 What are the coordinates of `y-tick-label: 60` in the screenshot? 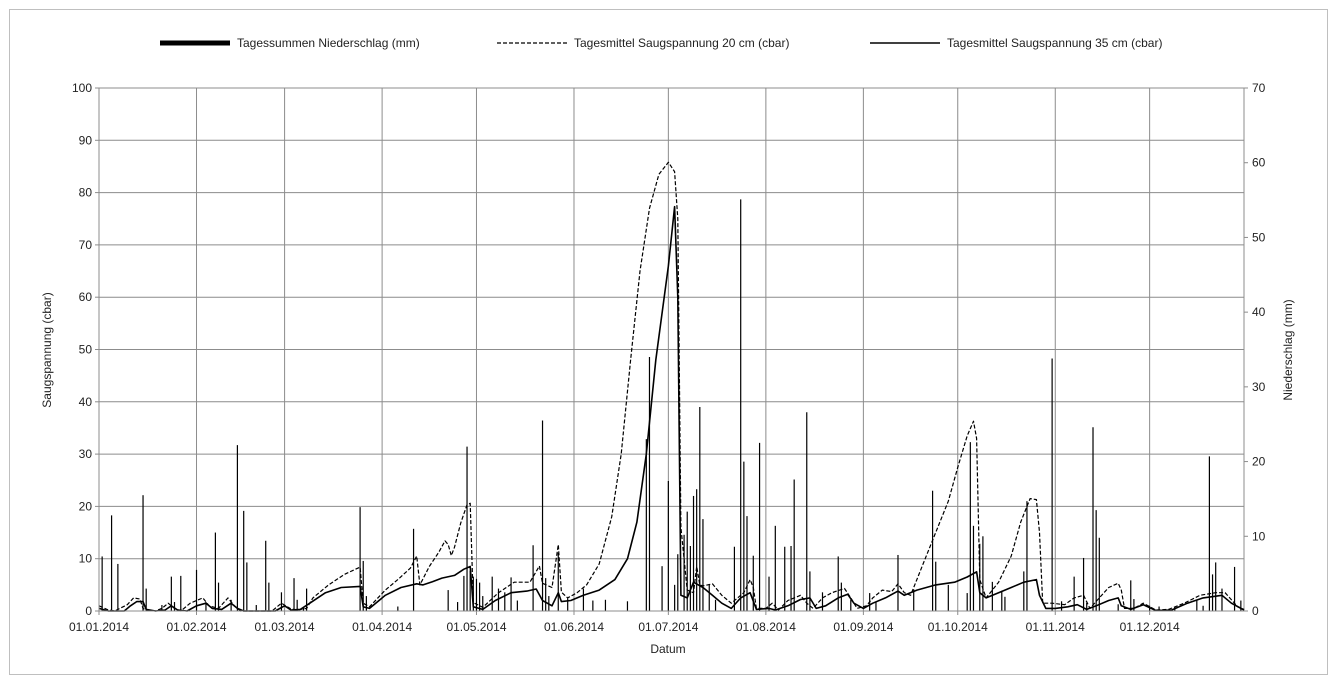 It's located at (86, 297).